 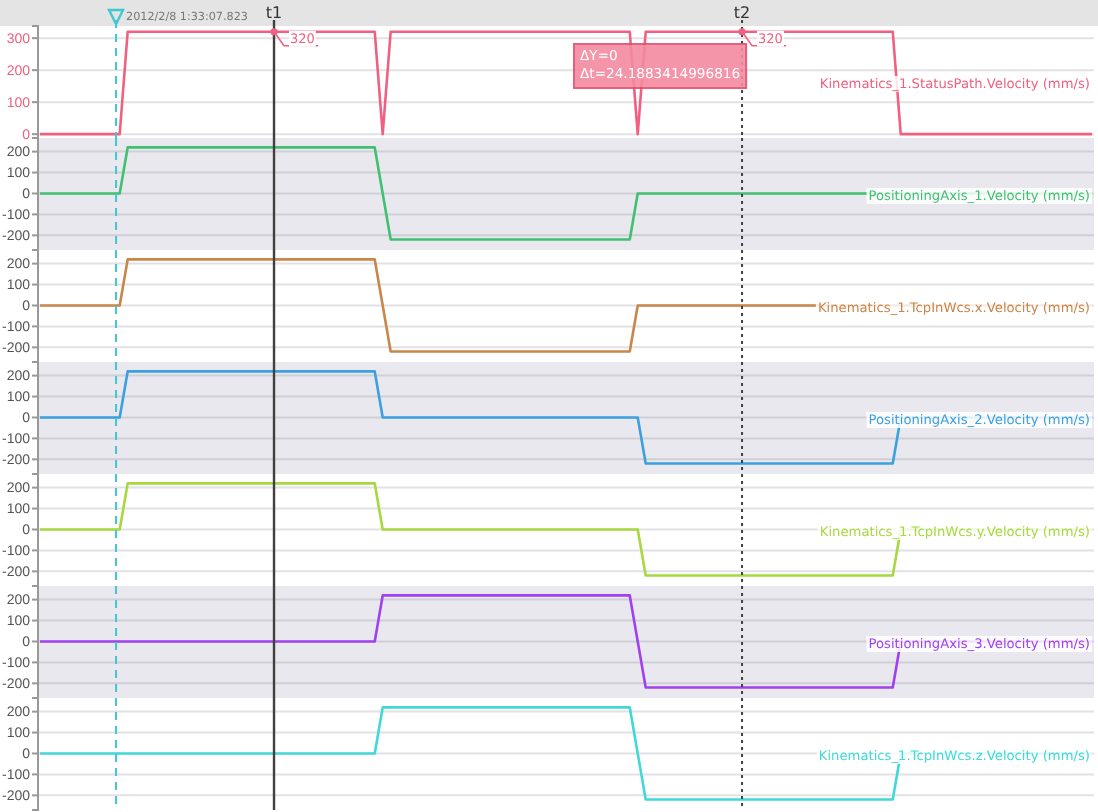 What do you see at coordinates (274, 13) in the screenshot?
I see `text: t1` at bounding box center [274, 13].